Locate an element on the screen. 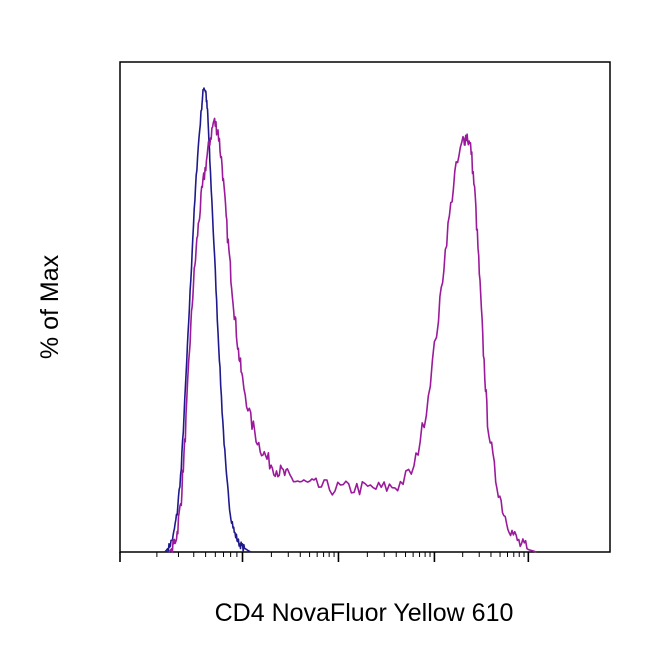  series-control-line is located at coordinates (208, 320).